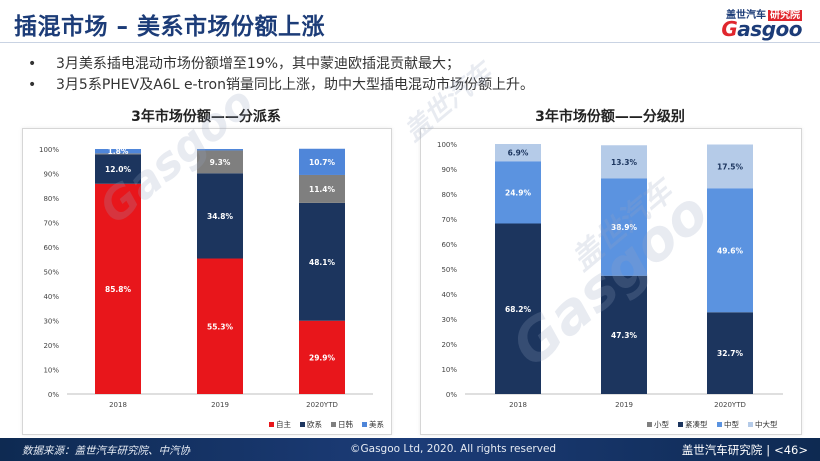 The height and width of the screenshot is (461, 820). What do you see at coordinates (410, 42) in the screenshot?
I see `title-divider` at bounding box center [410, 42].